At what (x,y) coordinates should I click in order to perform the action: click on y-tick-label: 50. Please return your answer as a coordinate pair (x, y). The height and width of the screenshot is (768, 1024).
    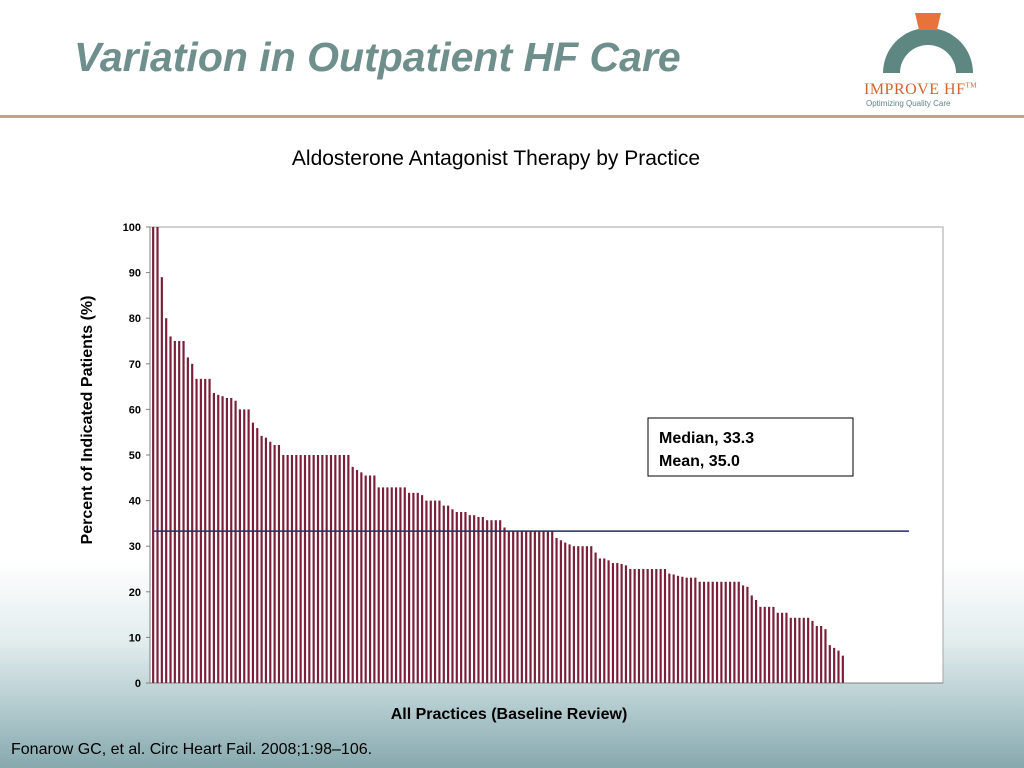
    Looking at the image, I should click on (135, 456).